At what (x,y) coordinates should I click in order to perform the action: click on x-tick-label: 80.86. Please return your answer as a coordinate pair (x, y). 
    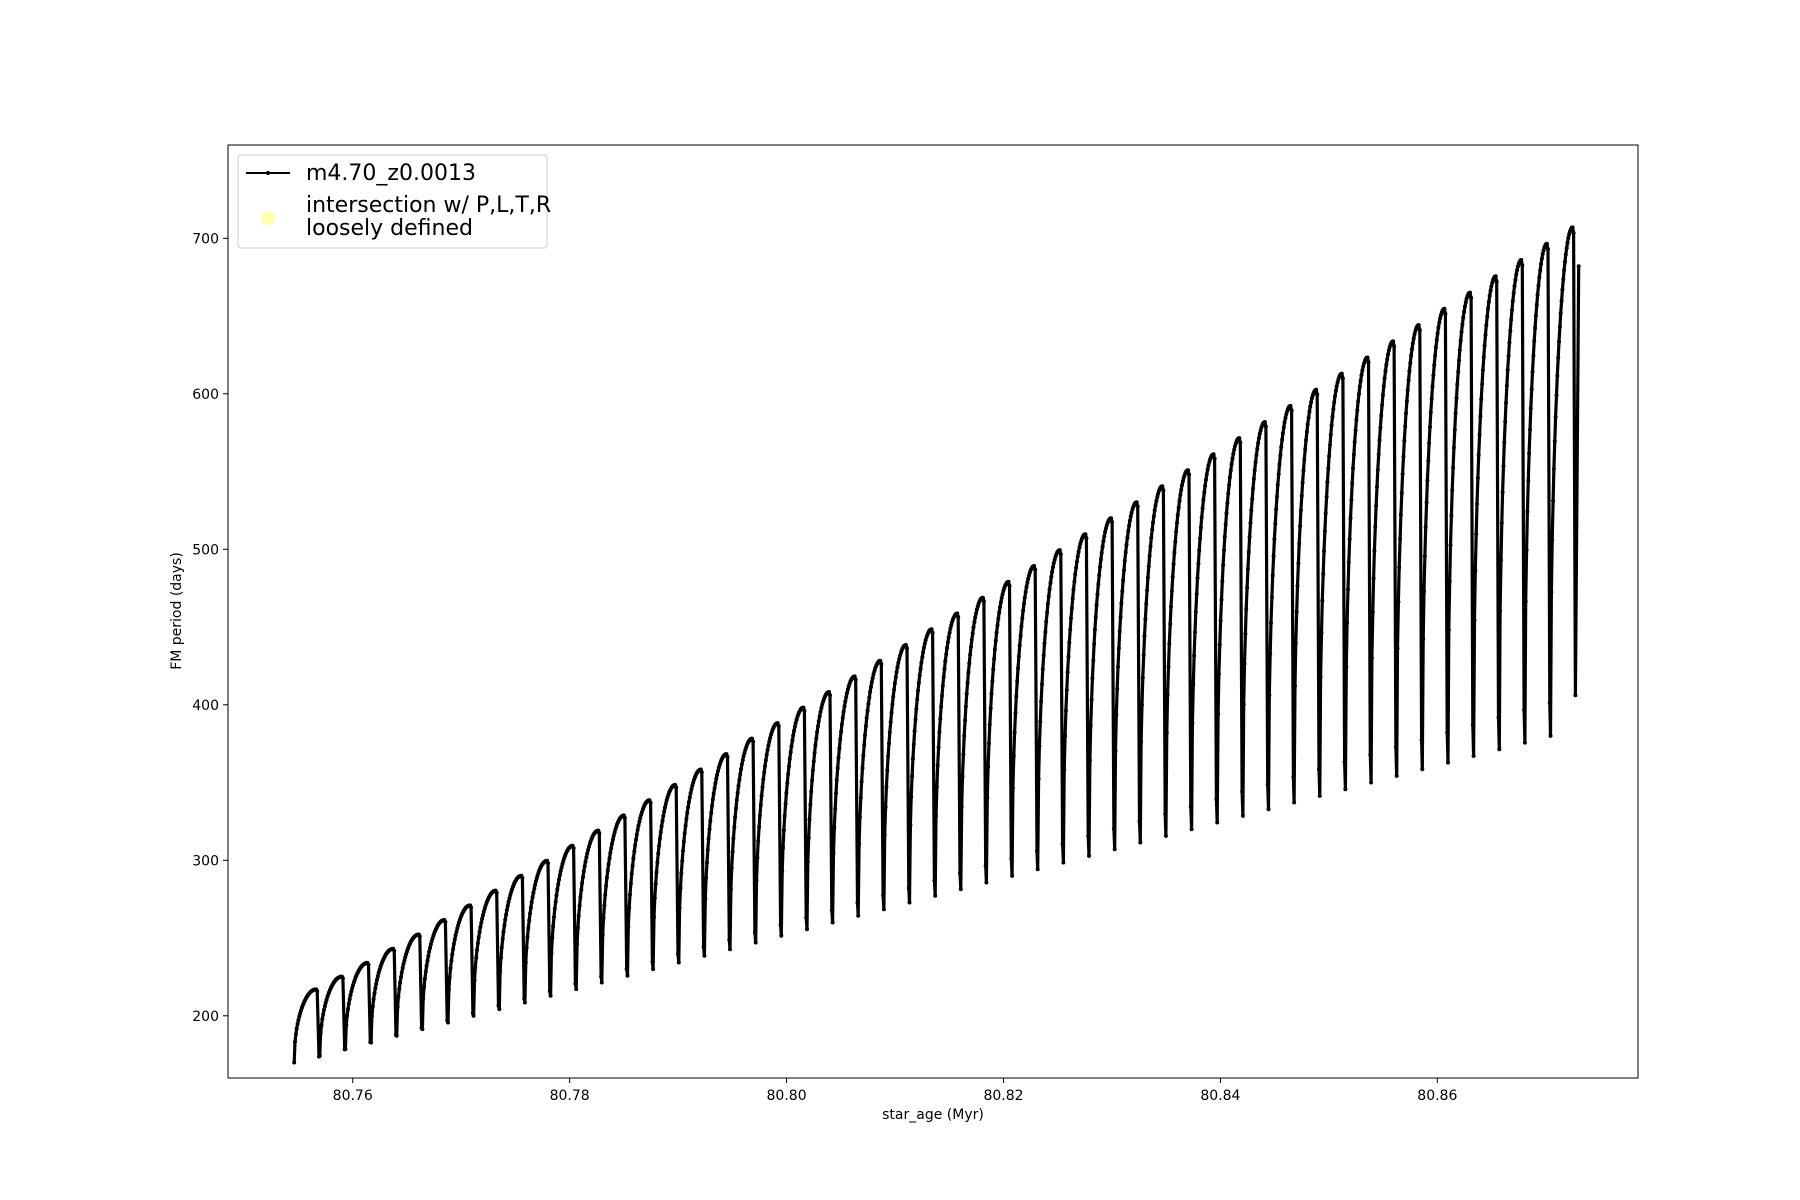
    Looking at the image, I should click on (1437, 1096).